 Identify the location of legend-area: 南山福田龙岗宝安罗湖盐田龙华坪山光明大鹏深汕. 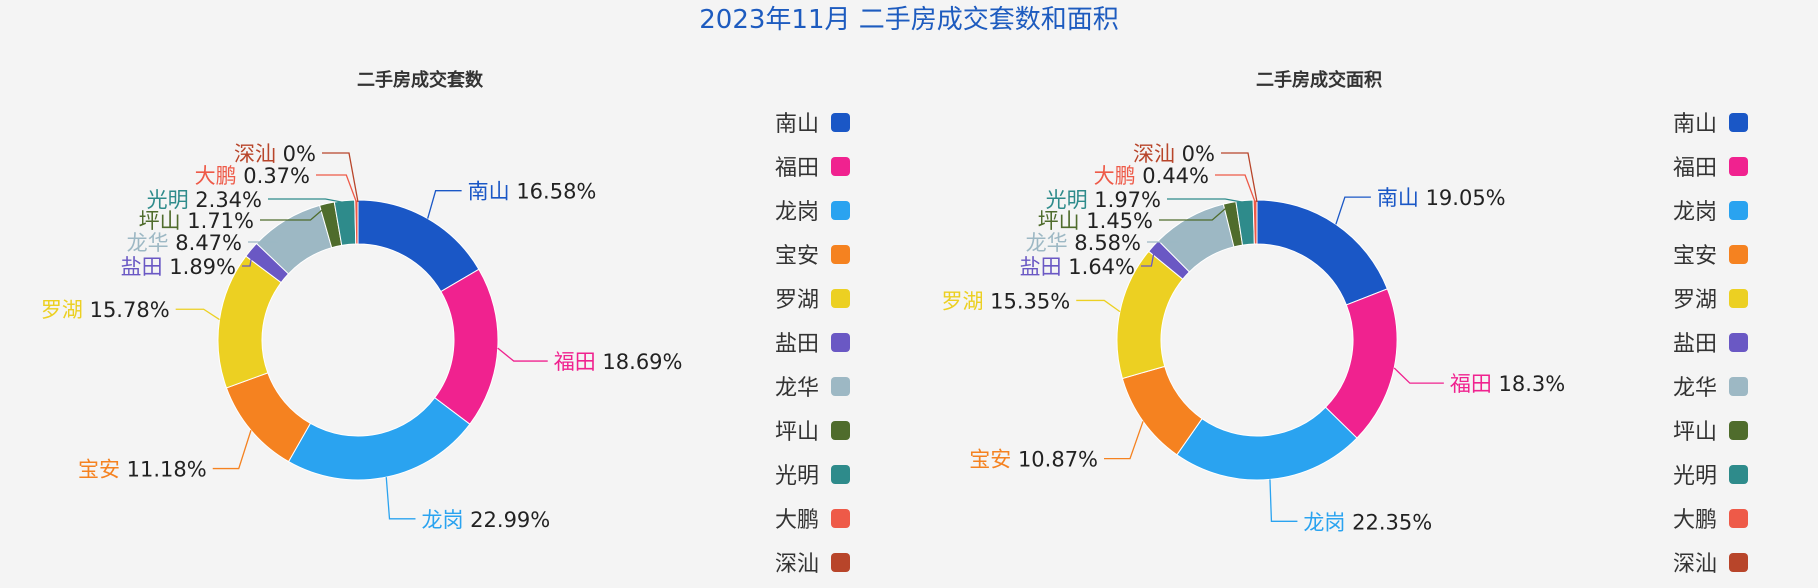
(1688, 342).